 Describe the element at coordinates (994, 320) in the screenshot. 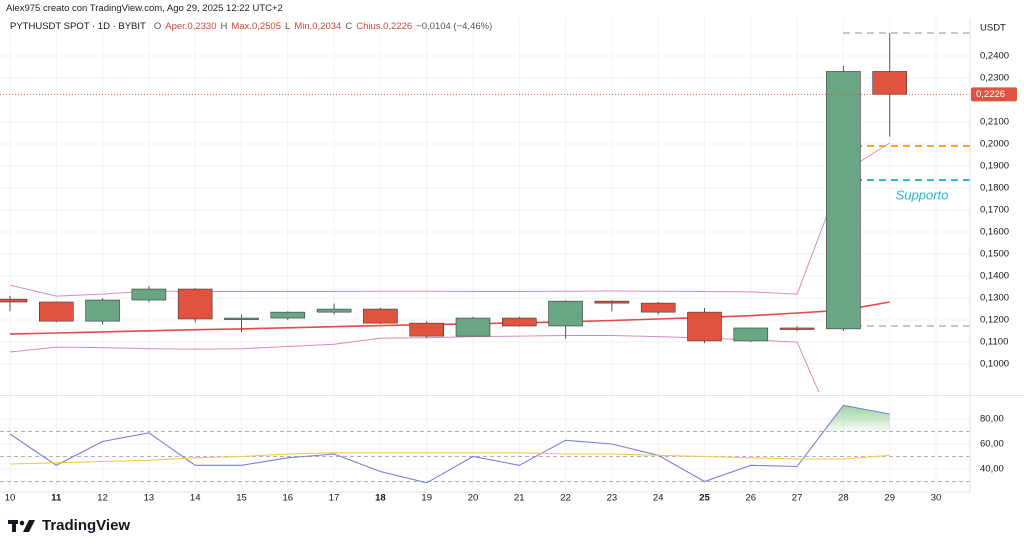

I see `y-tick-label: 0,1200` at that location.